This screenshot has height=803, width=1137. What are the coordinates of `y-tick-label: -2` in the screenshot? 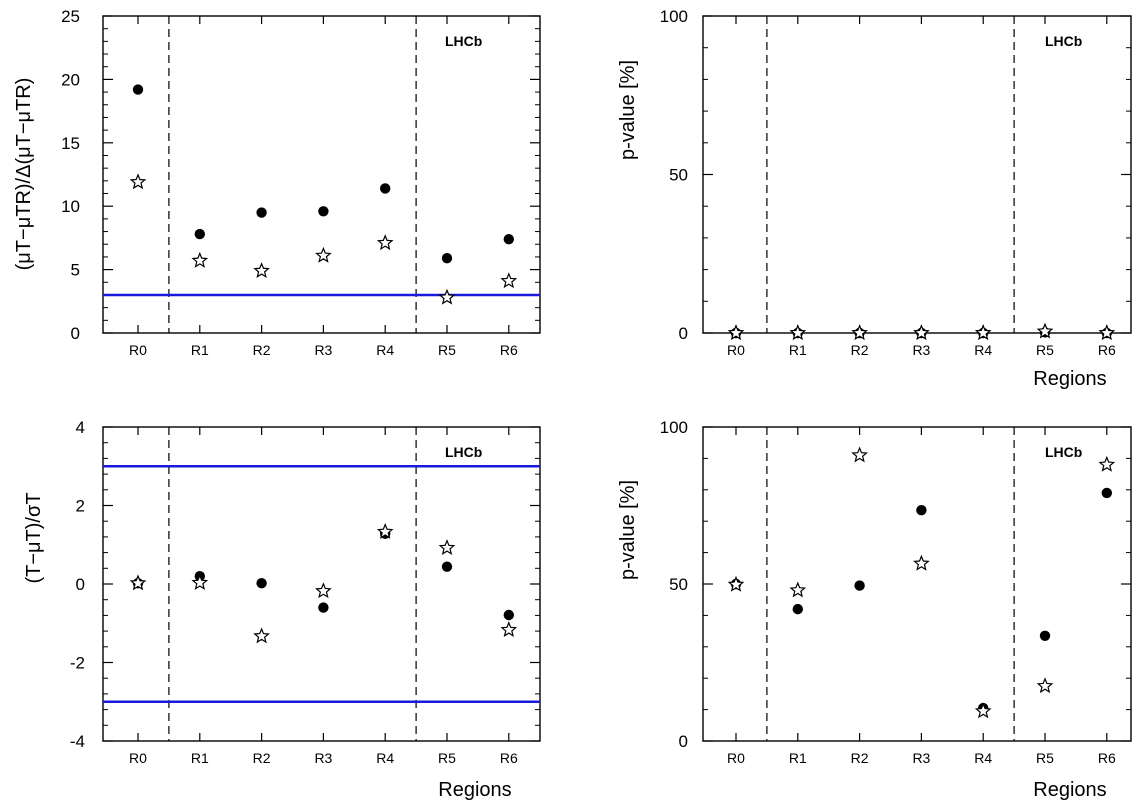 It's located at (77, 663).